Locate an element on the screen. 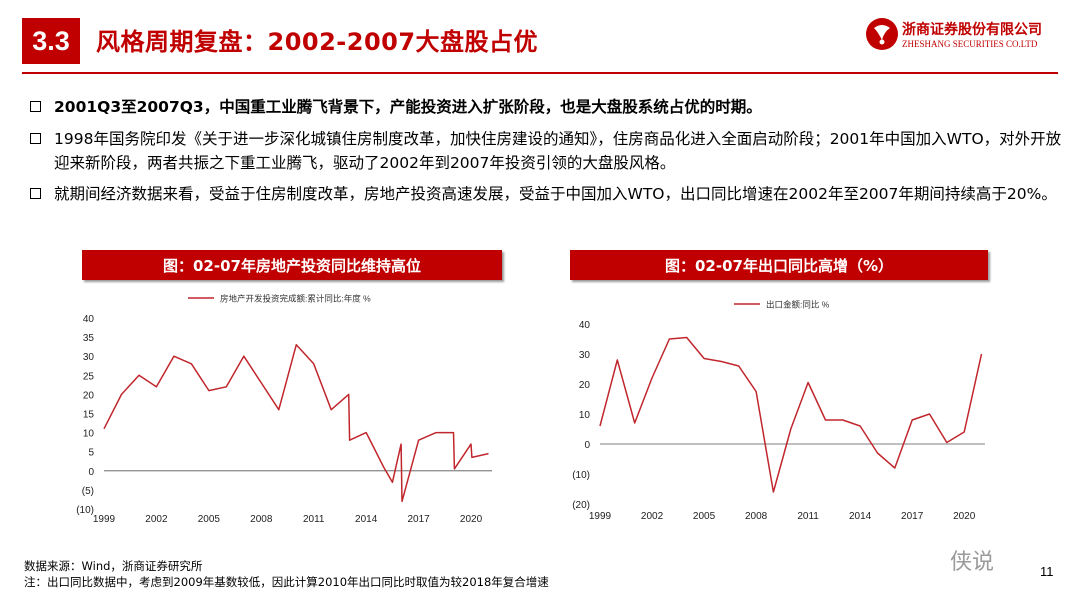 The image size is (1080, 608). chart-title-exports: 图：02-07年出口同比高增（%） is located at coordinates (779, 265).